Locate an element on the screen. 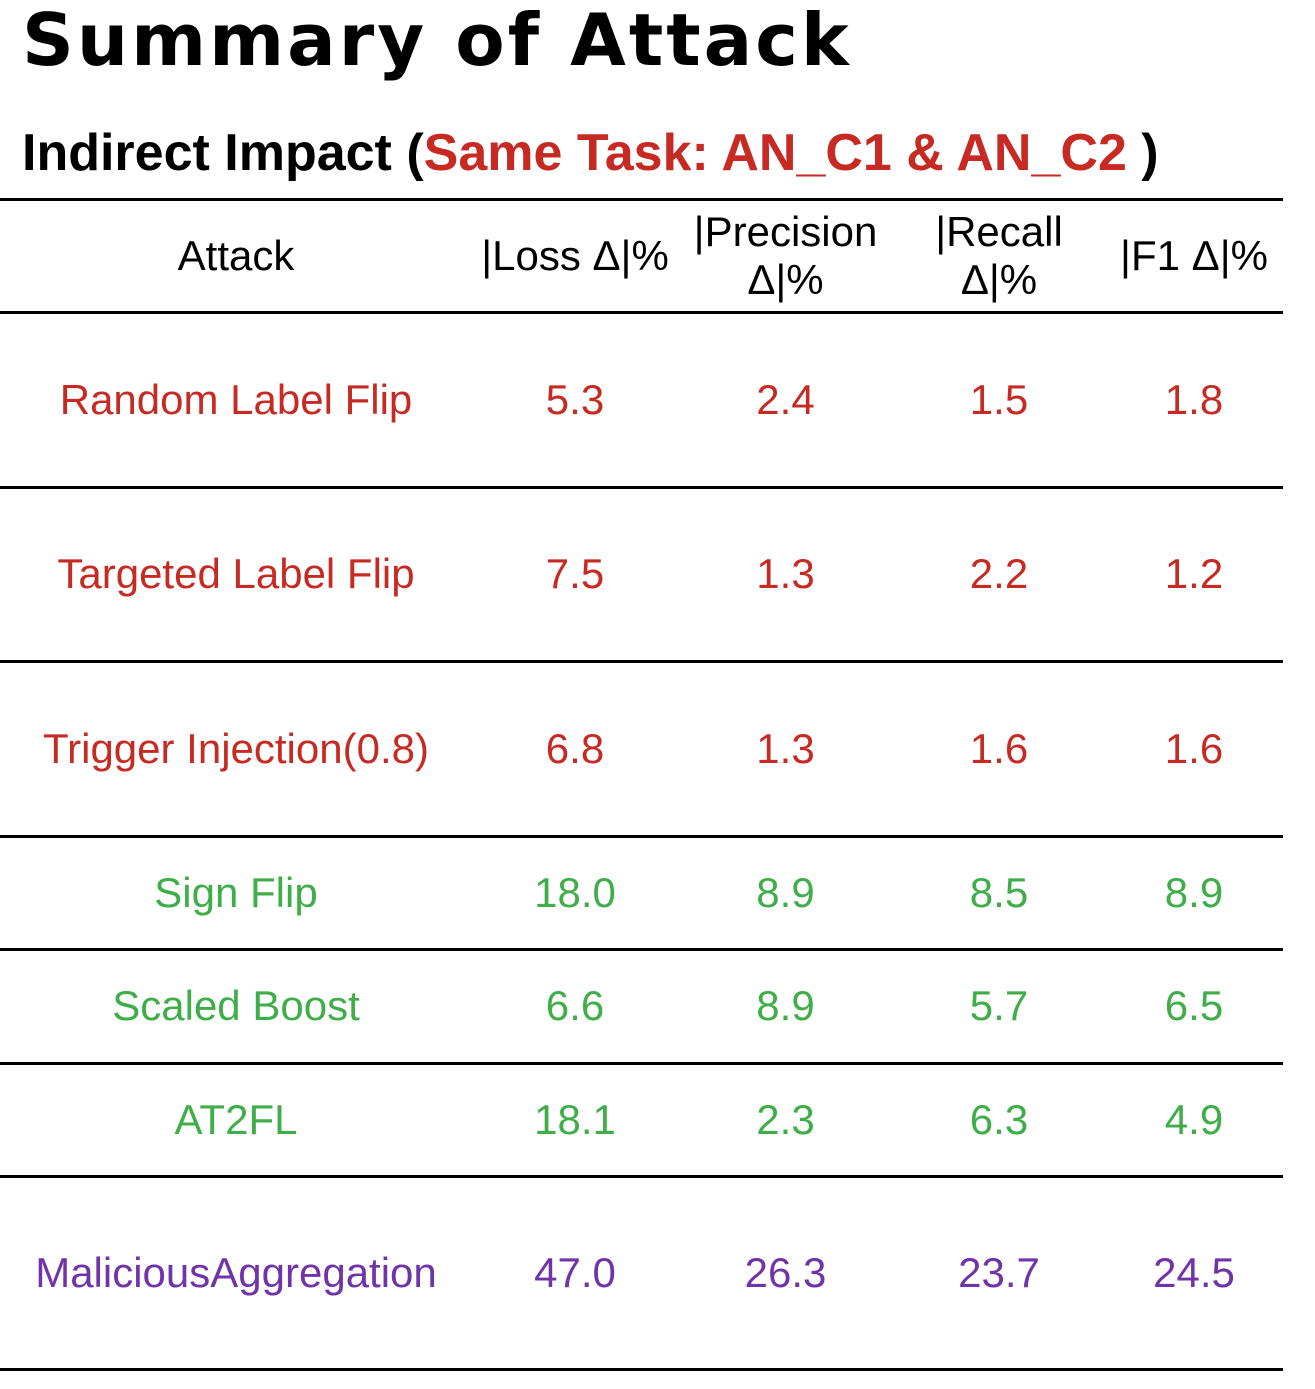 The height and width of the screenshot is (1389, 1315). f1-value: 4.9 is located at coordinates (1194, 1119).